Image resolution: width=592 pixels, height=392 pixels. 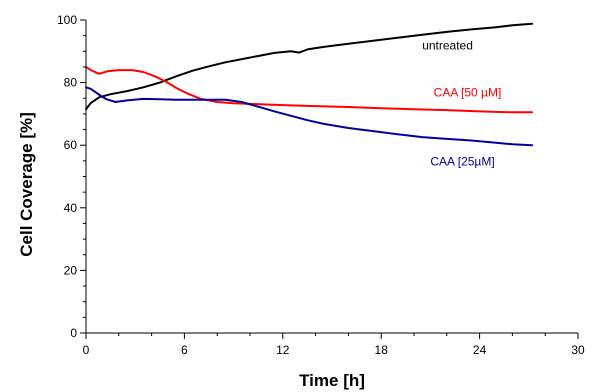 What do you see at coordinates (71, 270) in the screenshot?
I see `y-tick-label: 20` at bounding box center [71, 270].